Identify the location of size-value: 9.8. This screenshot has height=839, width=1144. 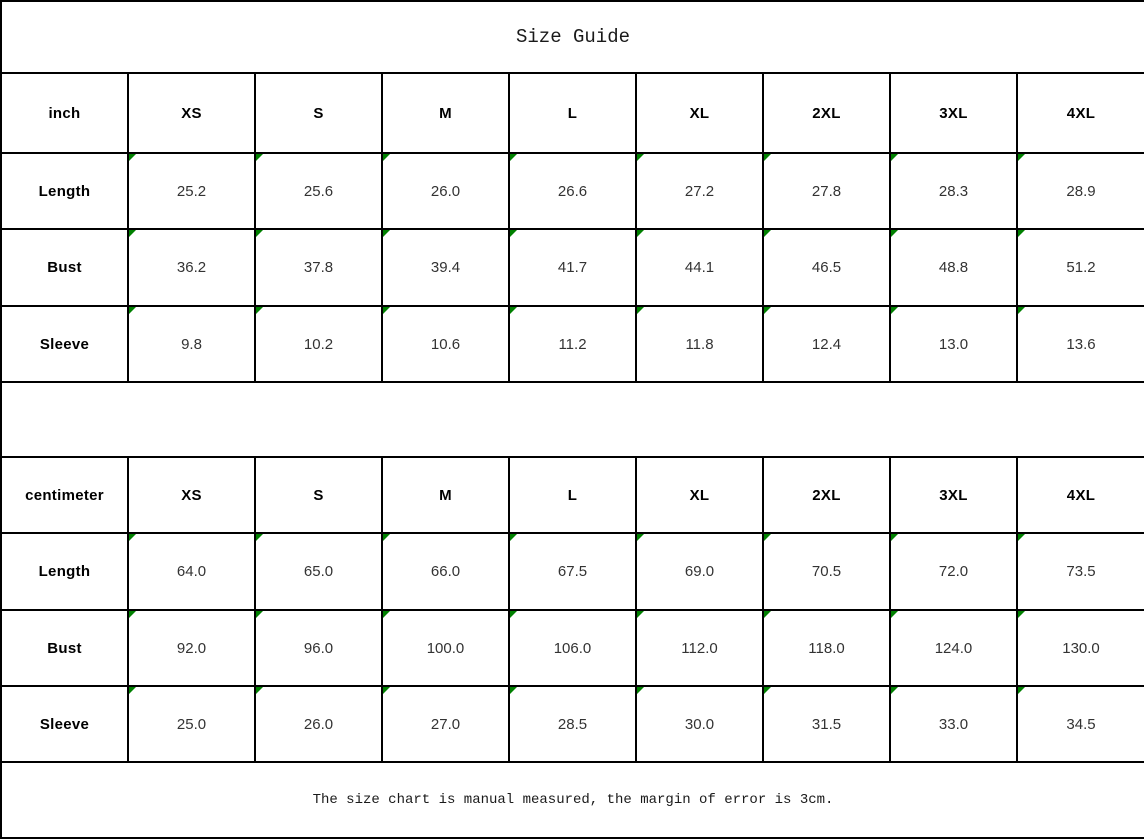
(191, 344).